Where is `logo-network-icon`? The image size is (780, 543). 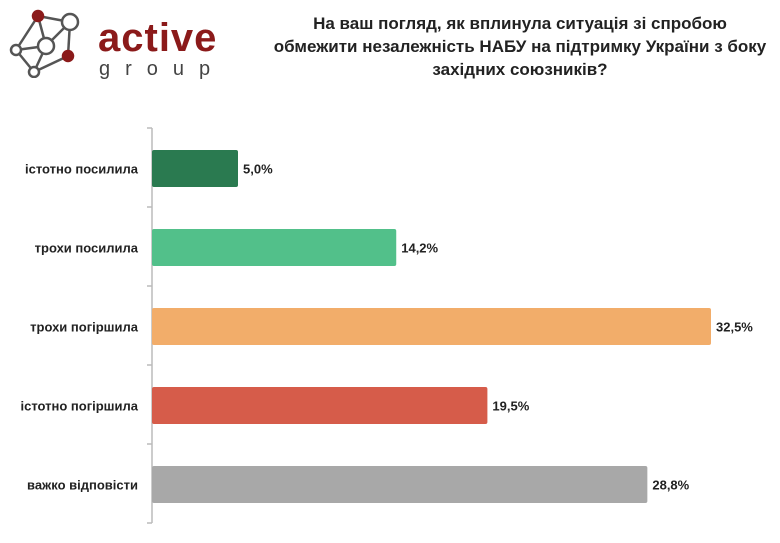 logo-network-icon is located at coordinates (44, 44).